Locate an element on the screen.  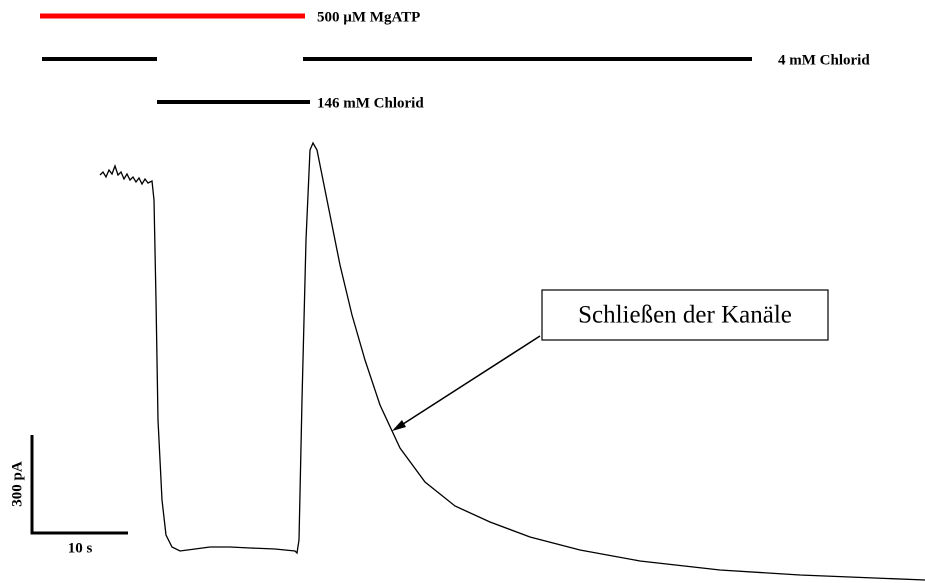
arrow-head is located at coordinates (399, 425).